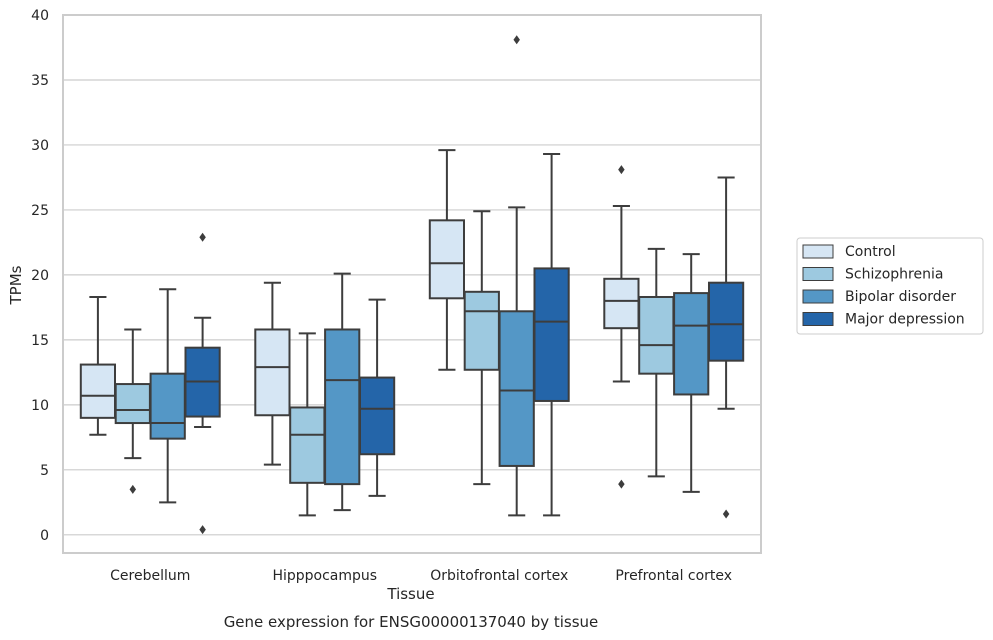 The image size is (993, 640). Describe the element at coordinates (673, 576) in the screenshot. I see `x-tick-label: Prefrontal cortex` at that location.